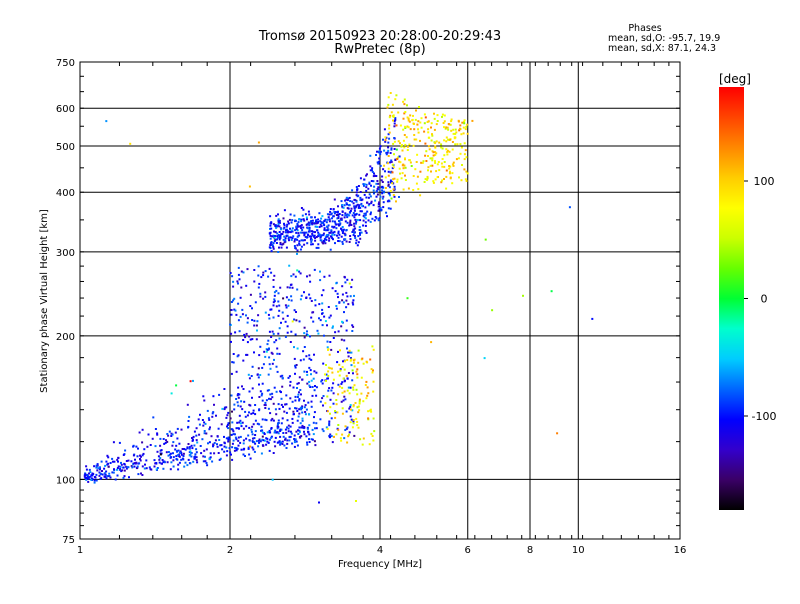  What do you see at coordinates (578, 550) in the screenshot?
I see `x-tick-label: 10` at bounding box center [578, 550].